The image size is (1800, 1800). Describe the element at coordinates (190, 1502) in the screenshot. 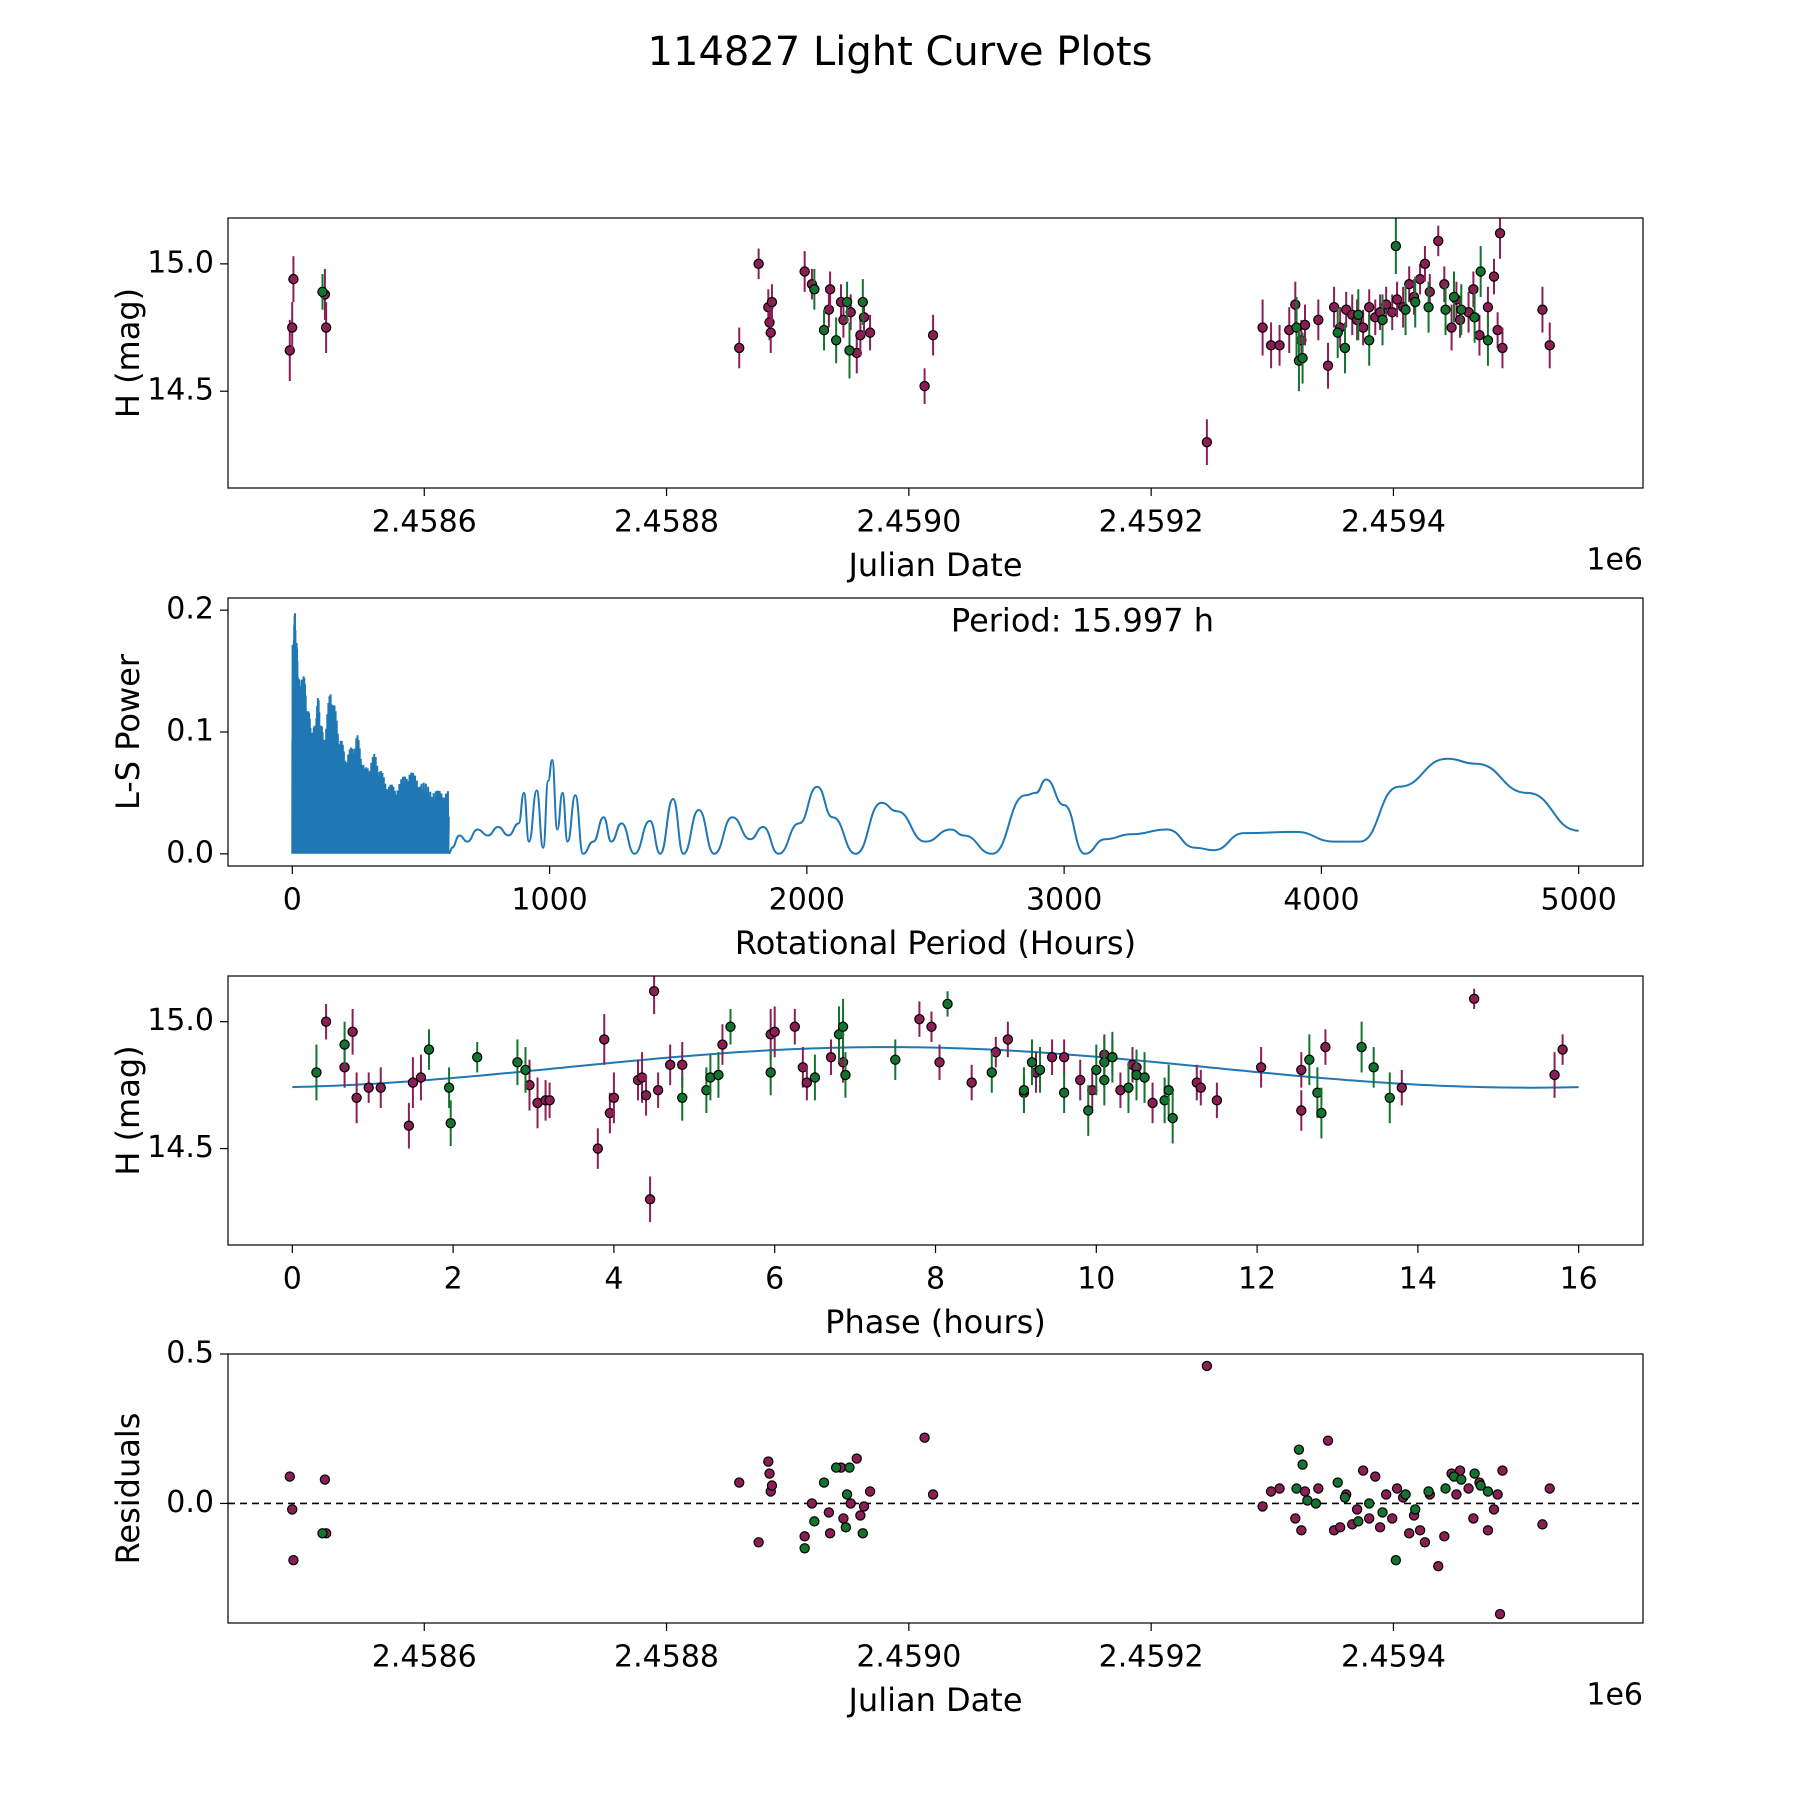

I see `y-tick-label: 0.0` at that location.